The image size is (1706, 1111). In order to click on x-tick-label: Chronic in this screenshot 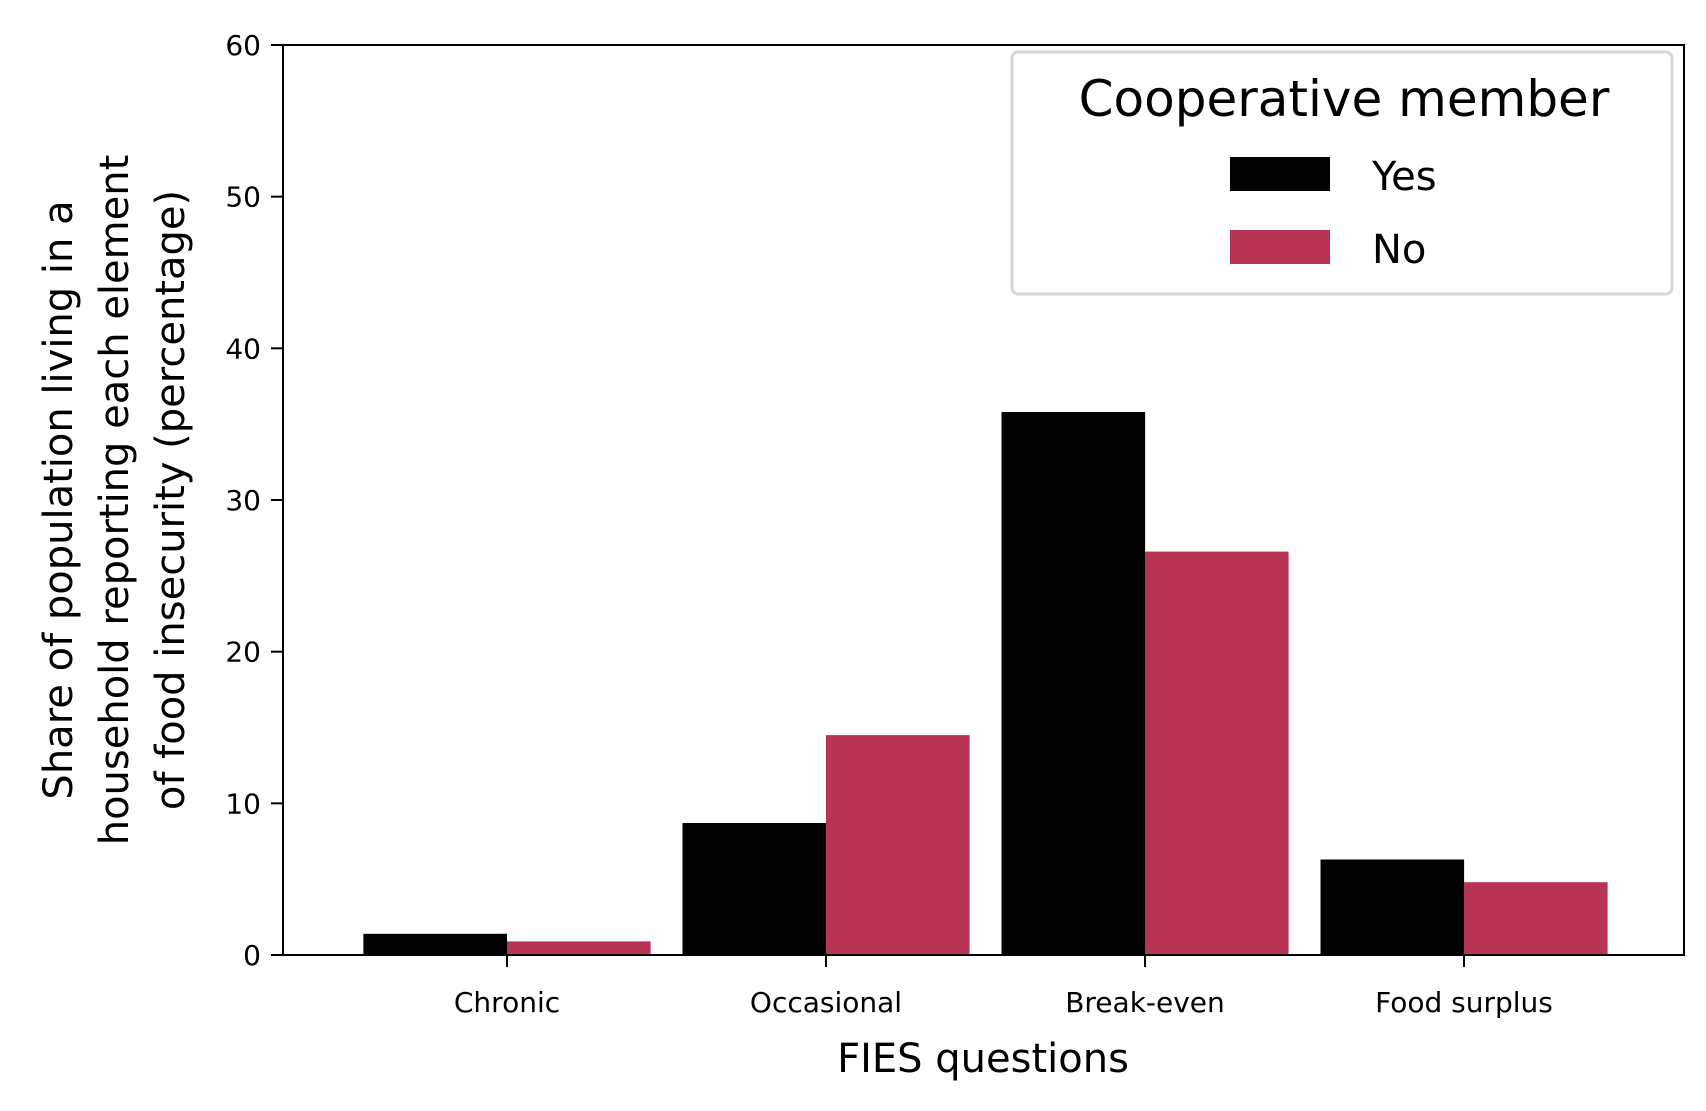, I will do `click(507, 1002)`.